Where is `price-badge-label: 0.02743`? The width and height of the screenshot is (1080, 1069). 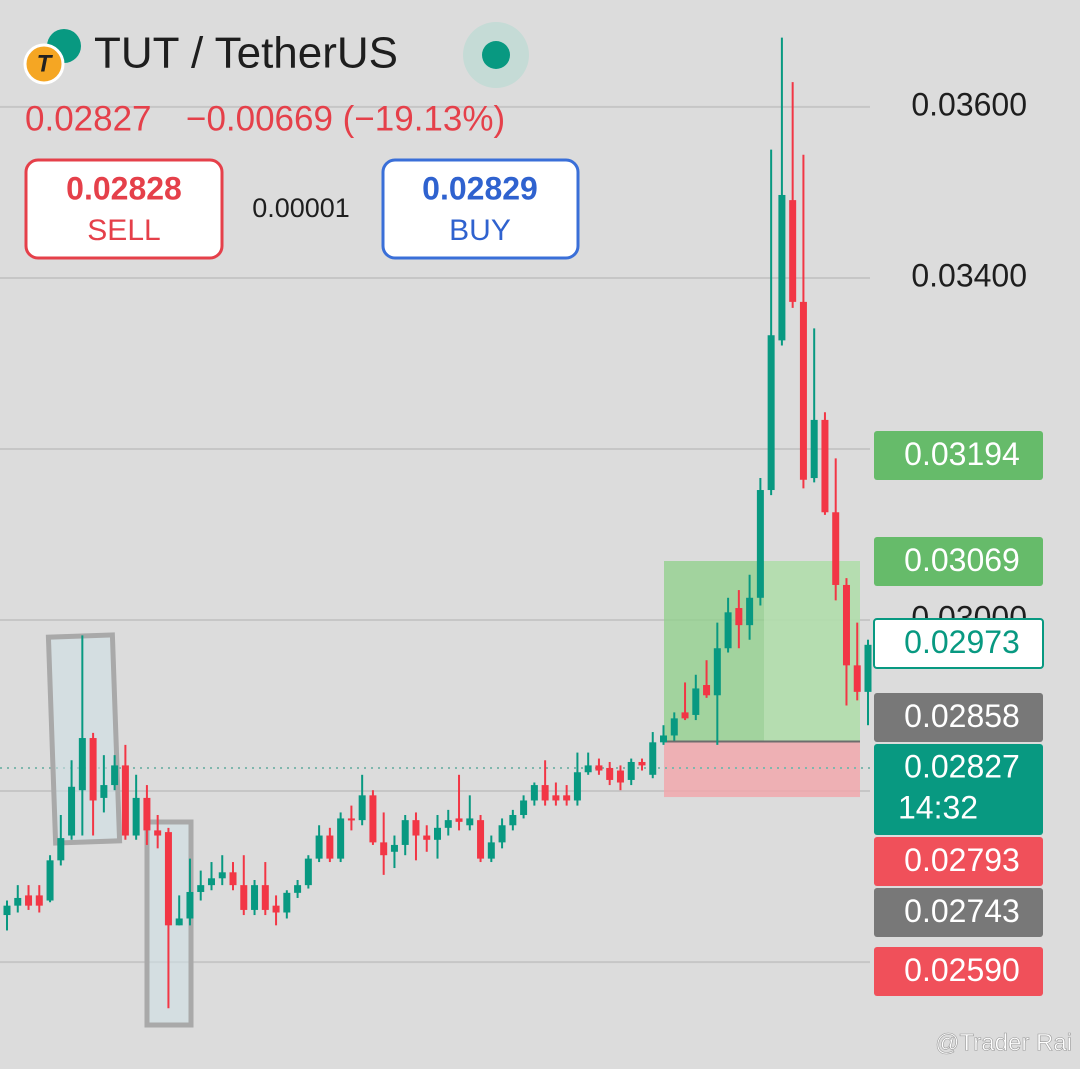
price-badge-label: 0.02743 is located at coordinates (962, 911).